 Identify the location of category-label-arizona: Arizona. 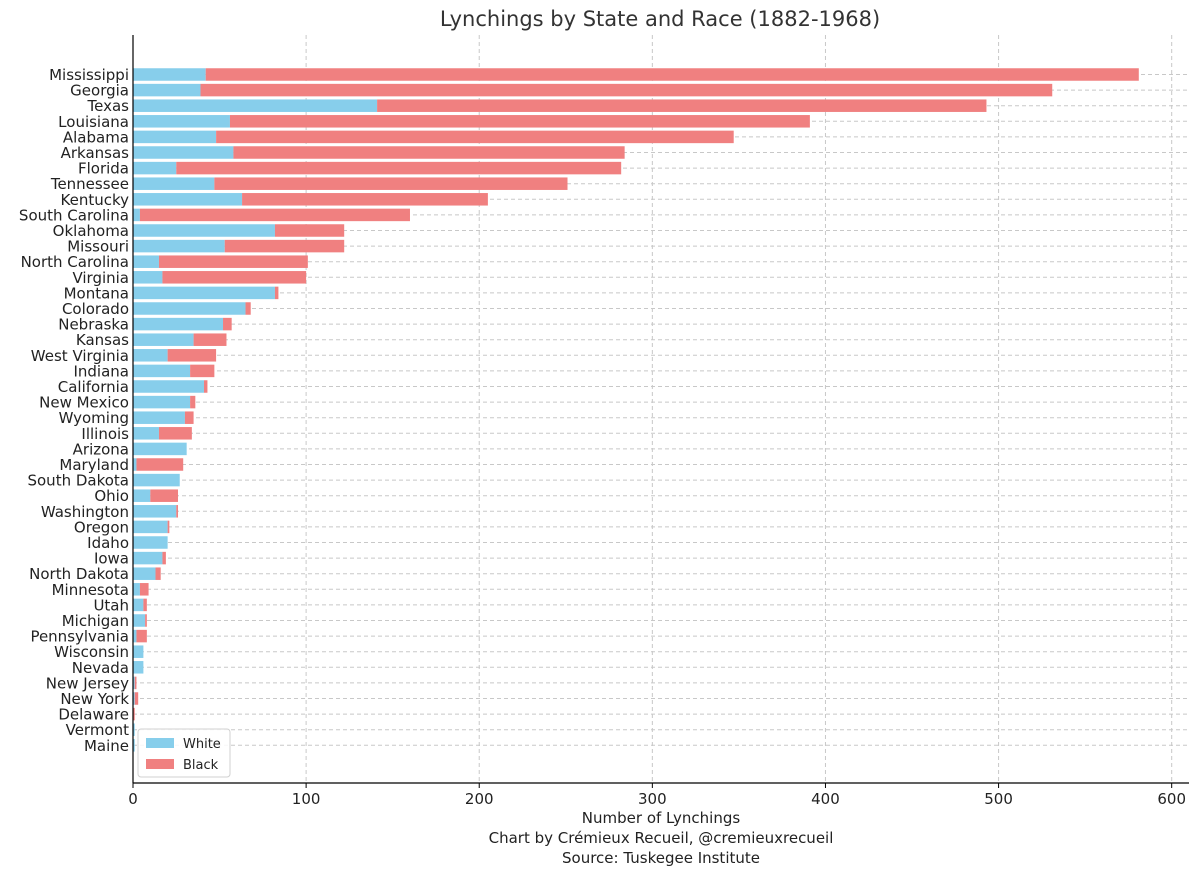
(101, 449).